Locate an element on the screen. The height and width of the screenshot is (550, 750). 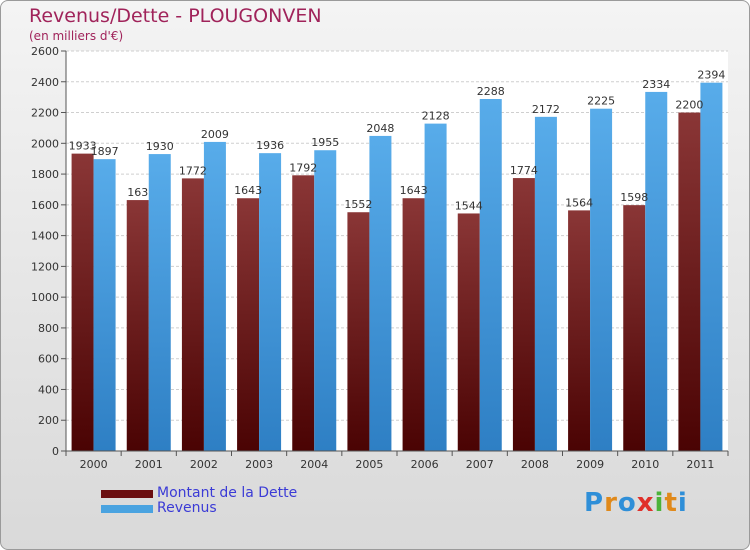
legend-swatch-dette is located at coordinates (127, 494).